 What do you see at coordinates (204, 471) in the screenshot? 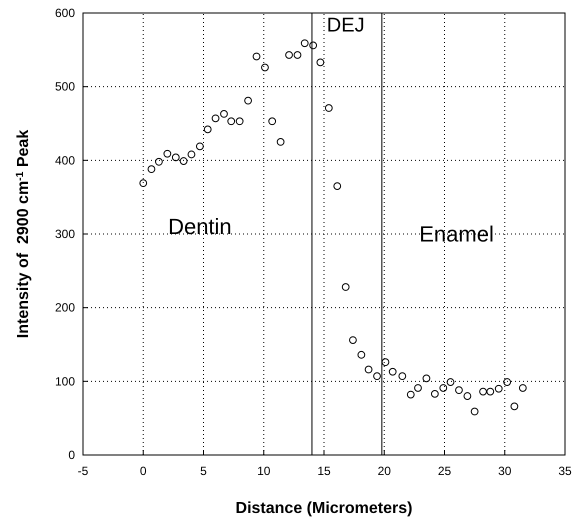
I see `x-tick-label: 5` at bounding box center [204, 471].